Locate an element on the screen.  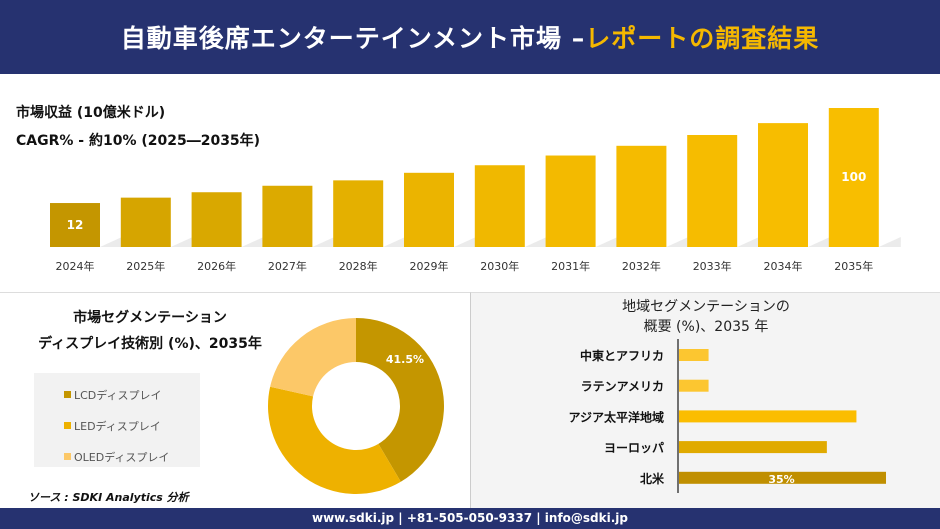
year-tick-label: 2035年 is located at coordinates (853, 266).